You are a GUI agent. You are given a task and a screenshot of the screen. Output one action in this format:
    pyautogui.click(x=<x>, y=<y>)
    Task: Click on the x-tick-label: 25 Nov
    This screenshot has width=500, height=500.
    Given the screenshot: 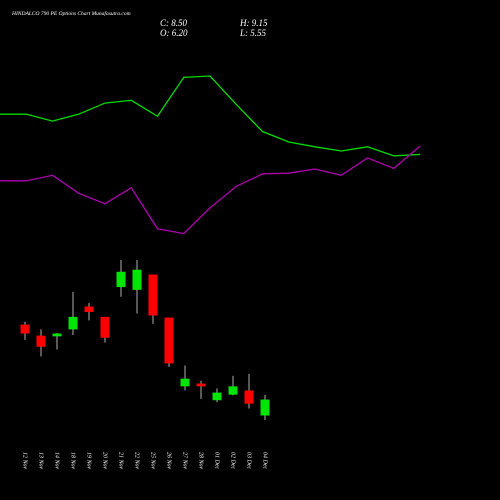 What is the action you would take?
    pyautogui.click(x=153, y=461)
    